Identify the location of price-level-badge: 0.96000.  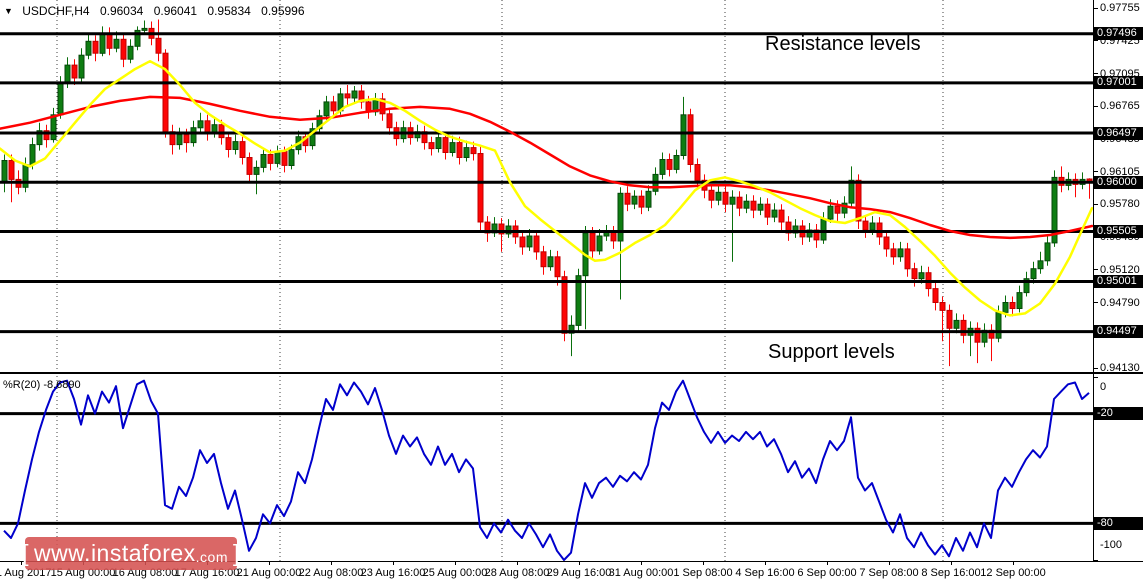
(1118, 182).